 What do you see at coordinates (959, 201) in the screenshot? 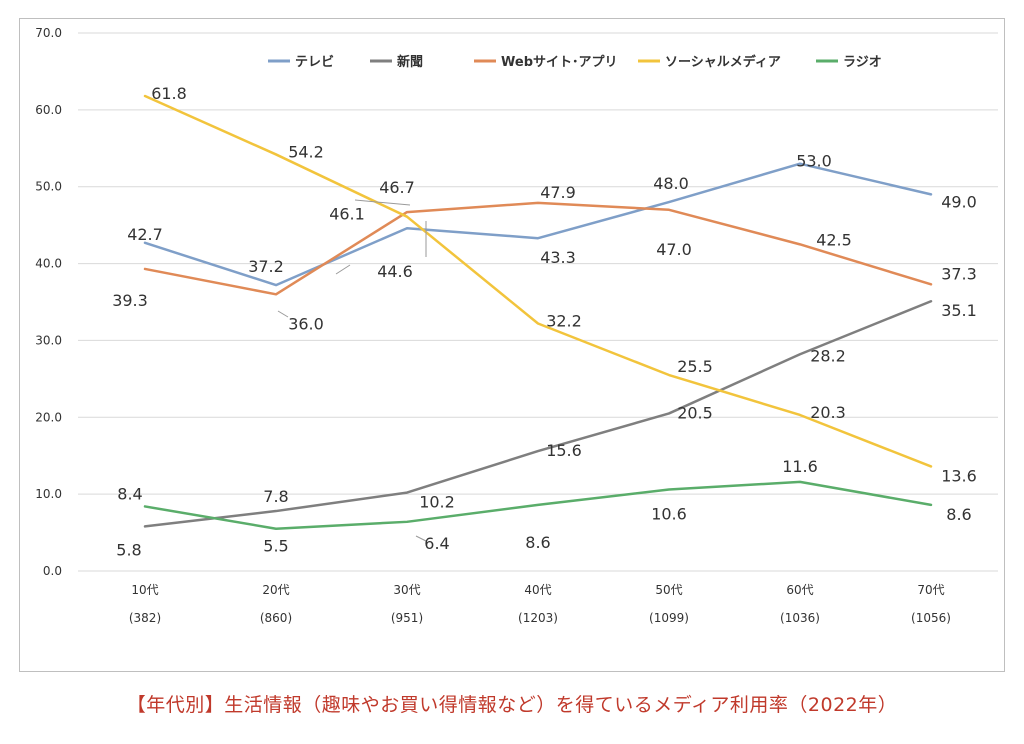
I see `data-label: 49.0` at bounding box center [959, 201].